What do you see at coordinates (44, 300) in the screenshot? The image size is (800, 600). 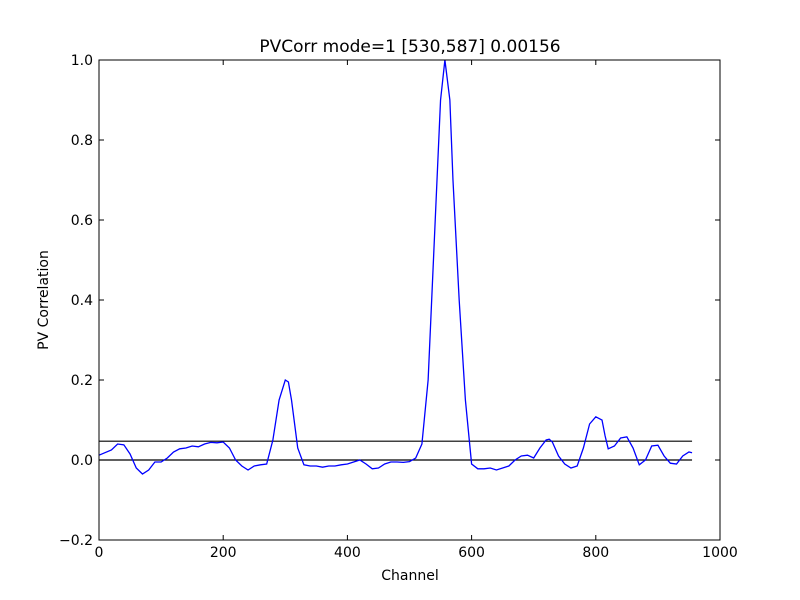 I see `y-axis-label: PV Correlation` at bounding box center [44, 300].